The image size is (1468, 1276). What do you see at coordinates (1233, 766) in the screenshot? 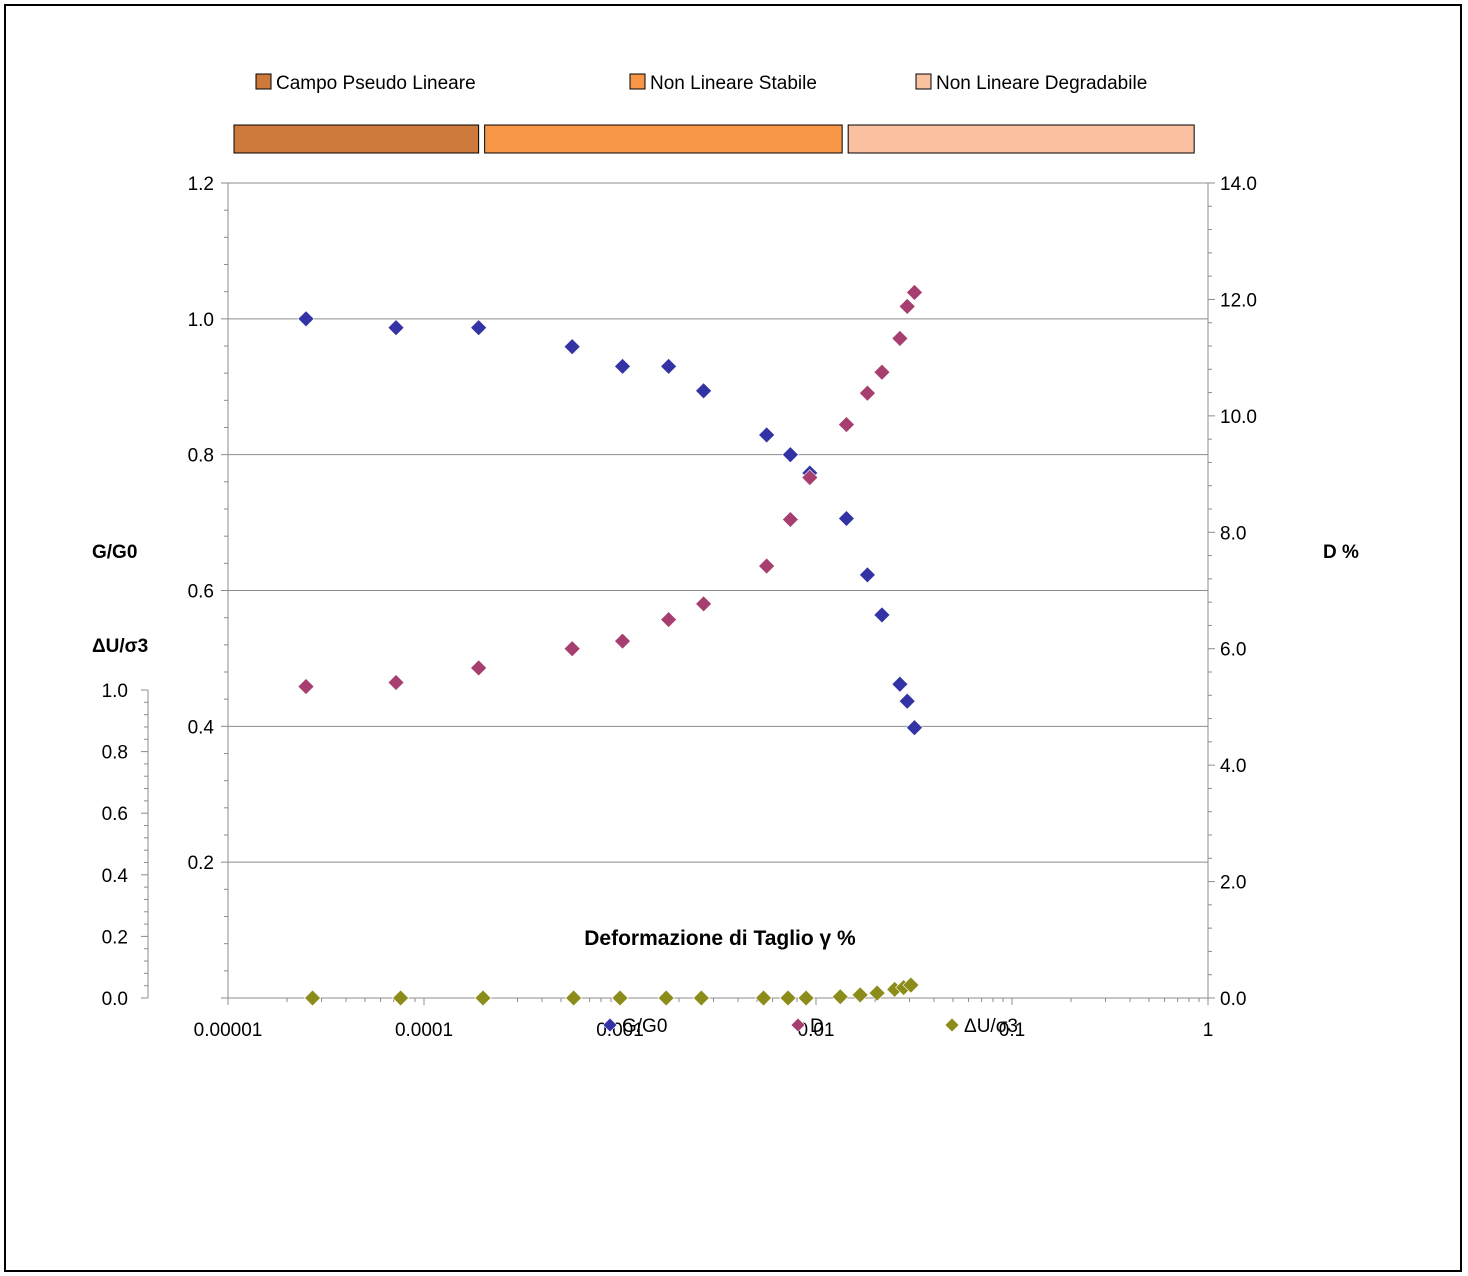
I see `y-right-tick-label: 4.0` at bounding box center [1233, 766].